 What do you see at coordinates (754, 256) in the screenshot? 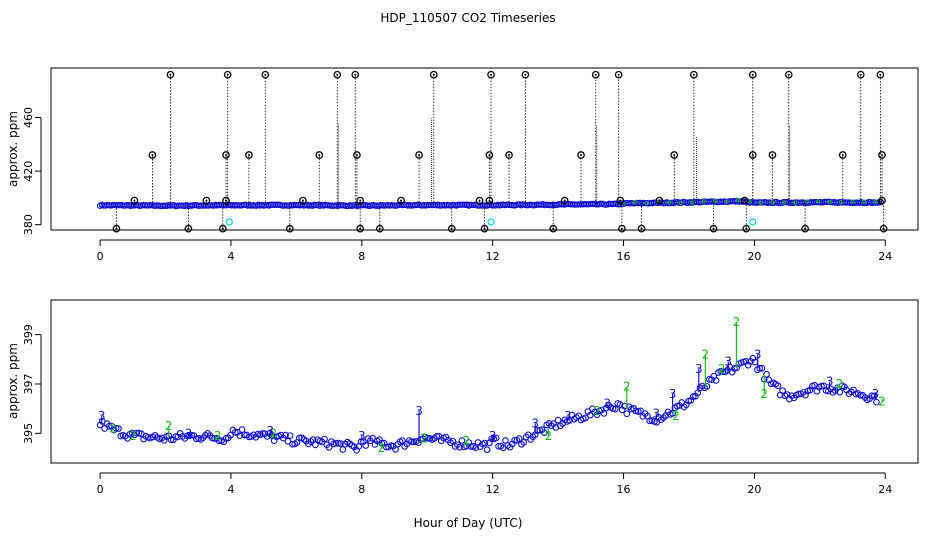
I see `top-panel-x-tick-label: 20` at bounding box center [754, 256].